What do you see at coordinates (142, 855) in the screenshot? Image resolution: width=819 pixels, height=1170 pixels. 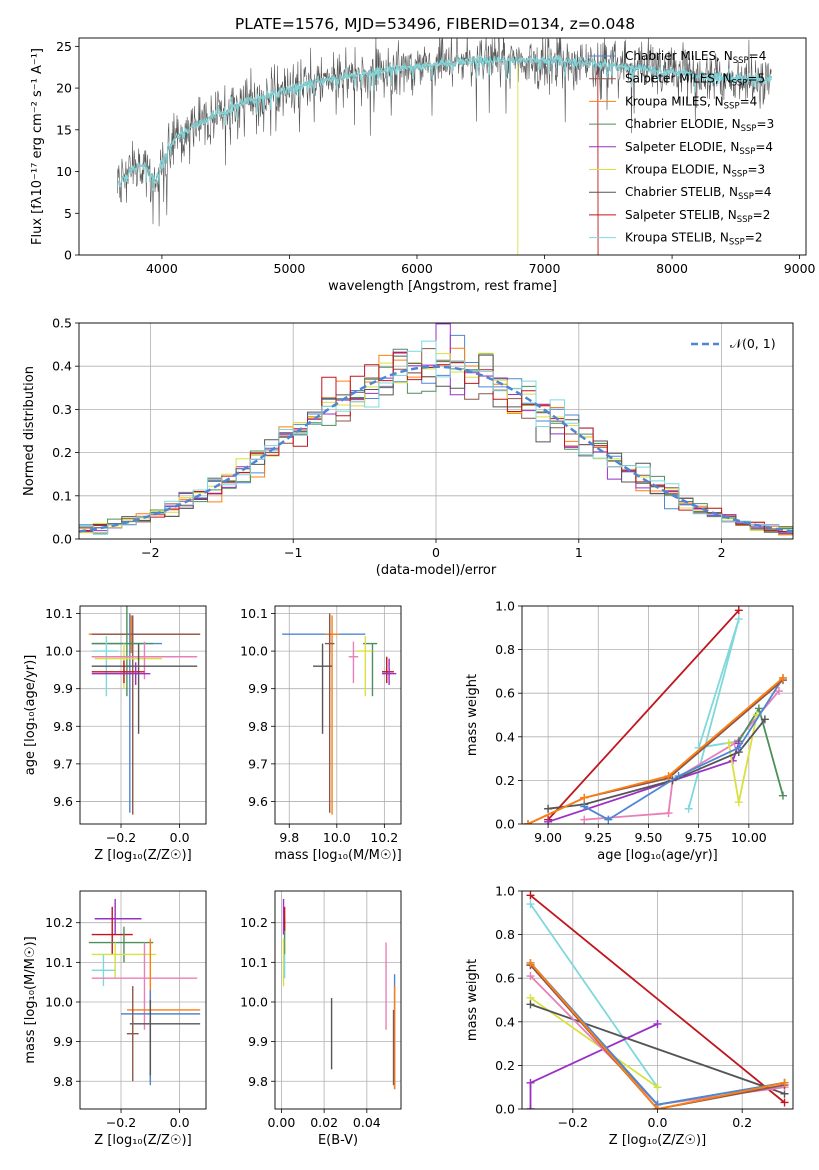 I see `x-axis-label: Z [log₁₀(Z/Z☉)]` at bounding box center [142, 855].